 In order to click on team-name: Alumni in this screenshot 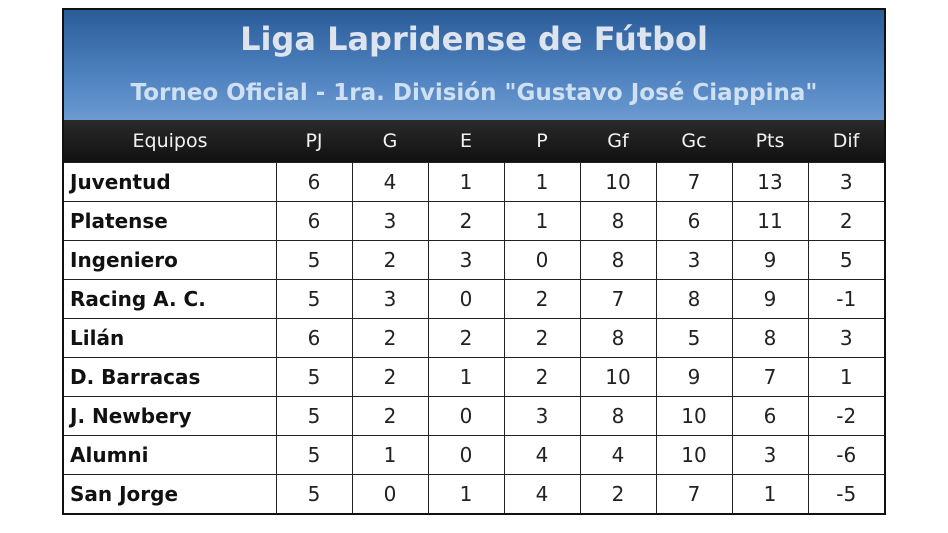, I will do `click(170, 455)`.